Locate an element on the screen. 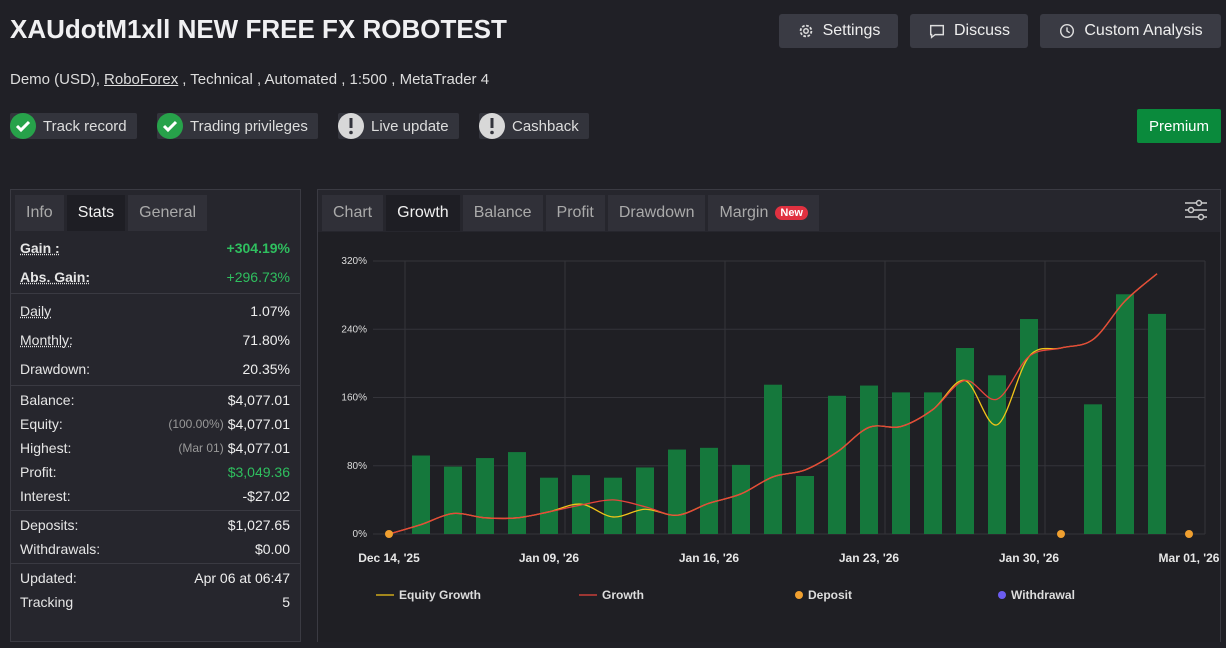 This screenshot has height=648, width=1226. custom-analysis-button: Custom Analysis is located at coordinates (1130, 31).